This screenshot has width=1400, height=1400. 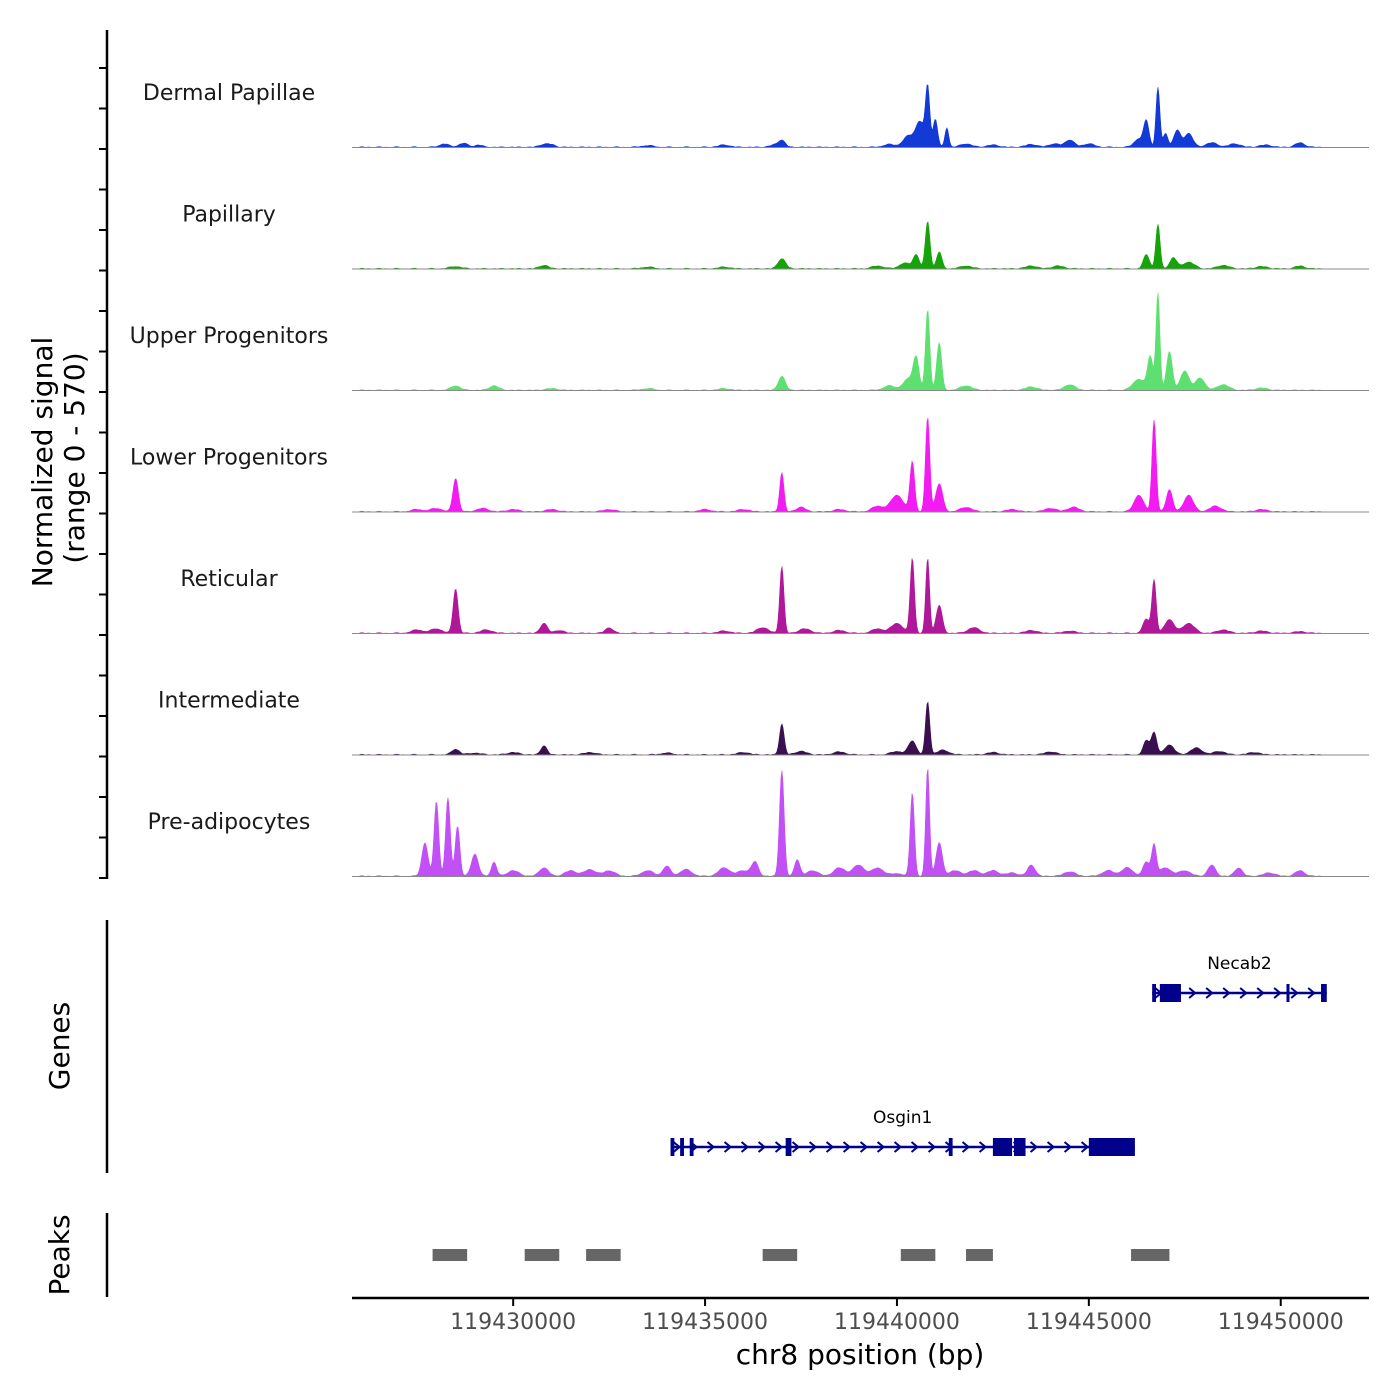 I want to click on x-tick-label: 119435000, so click(x=705, y=1322).